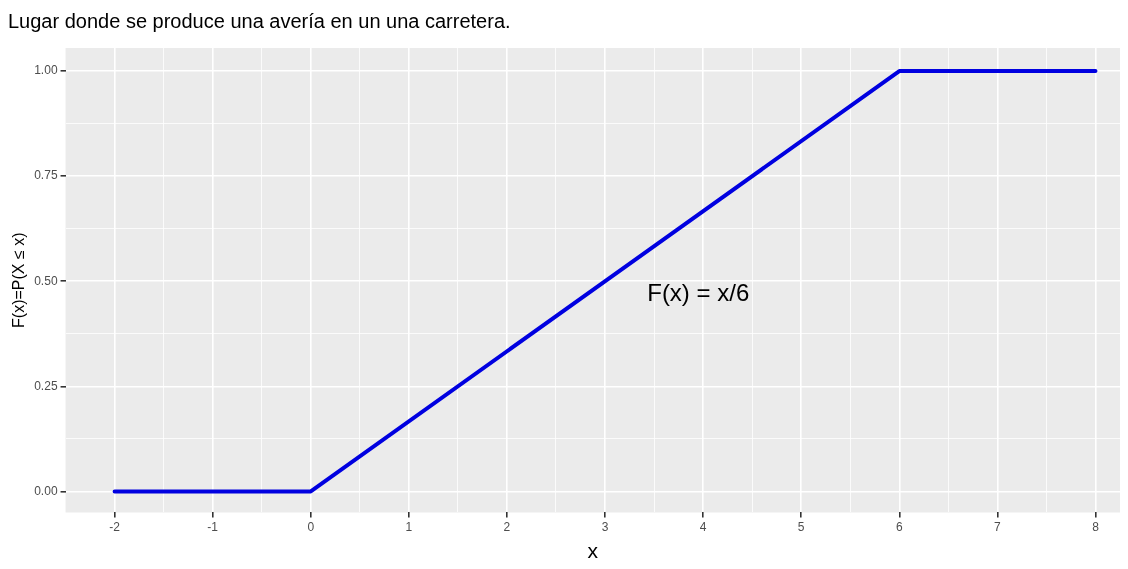  I want to click on x-tick-label: 4, so click(703, 526).